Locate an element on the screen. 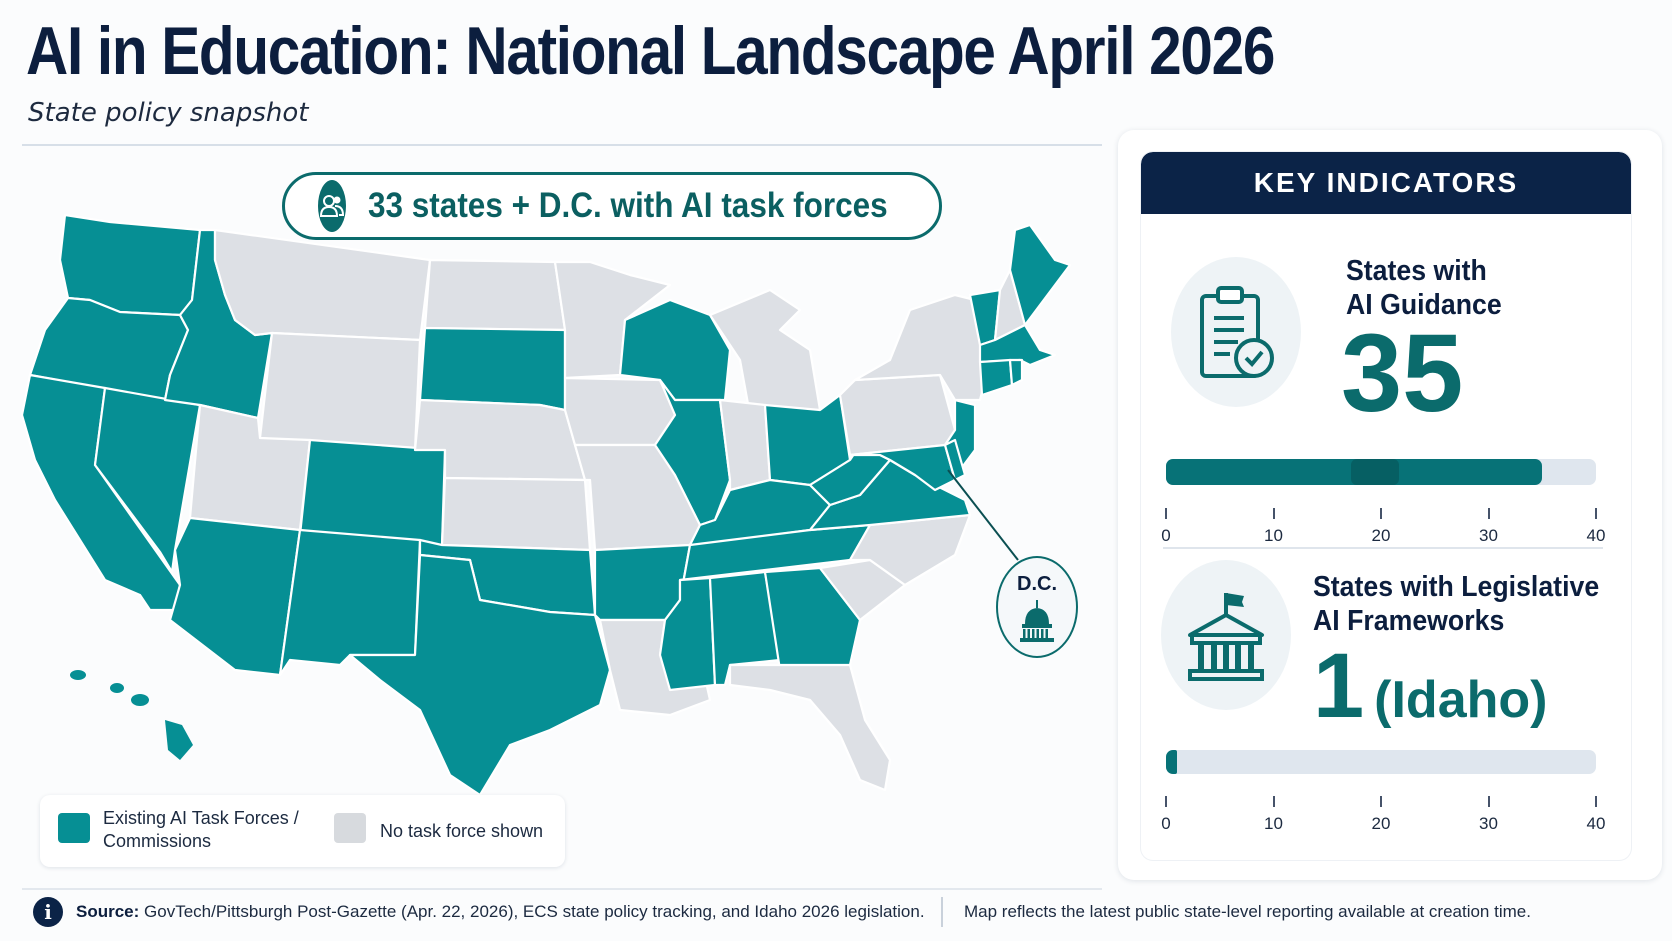 This screenshot has width=1672, height=941. ai-guidance-axis: 0 10 20 30 40 is located at coordinates (1383, 528).